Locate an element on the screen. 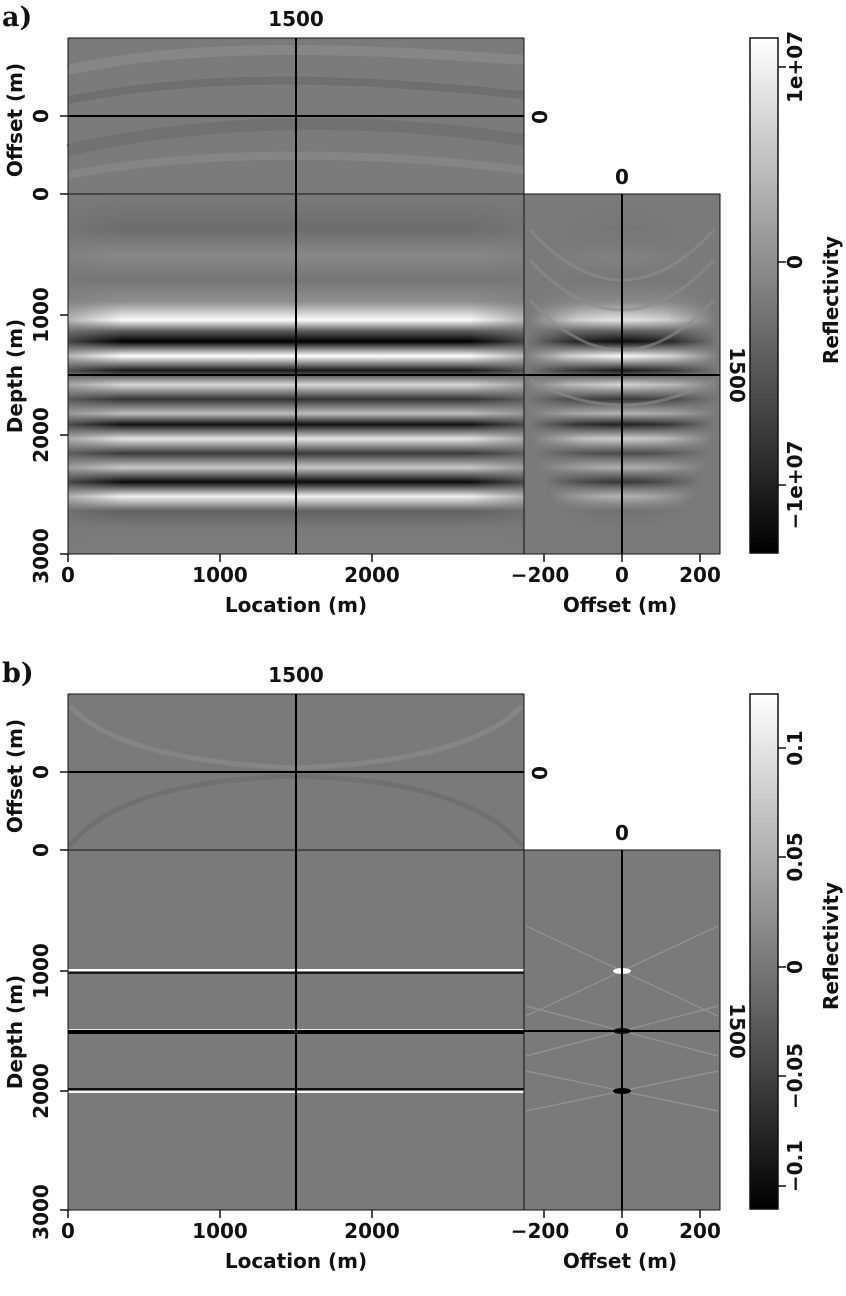 The image size is (846, 1296). colorbar-tick: 0.05 is located at coordinates (795, 856).